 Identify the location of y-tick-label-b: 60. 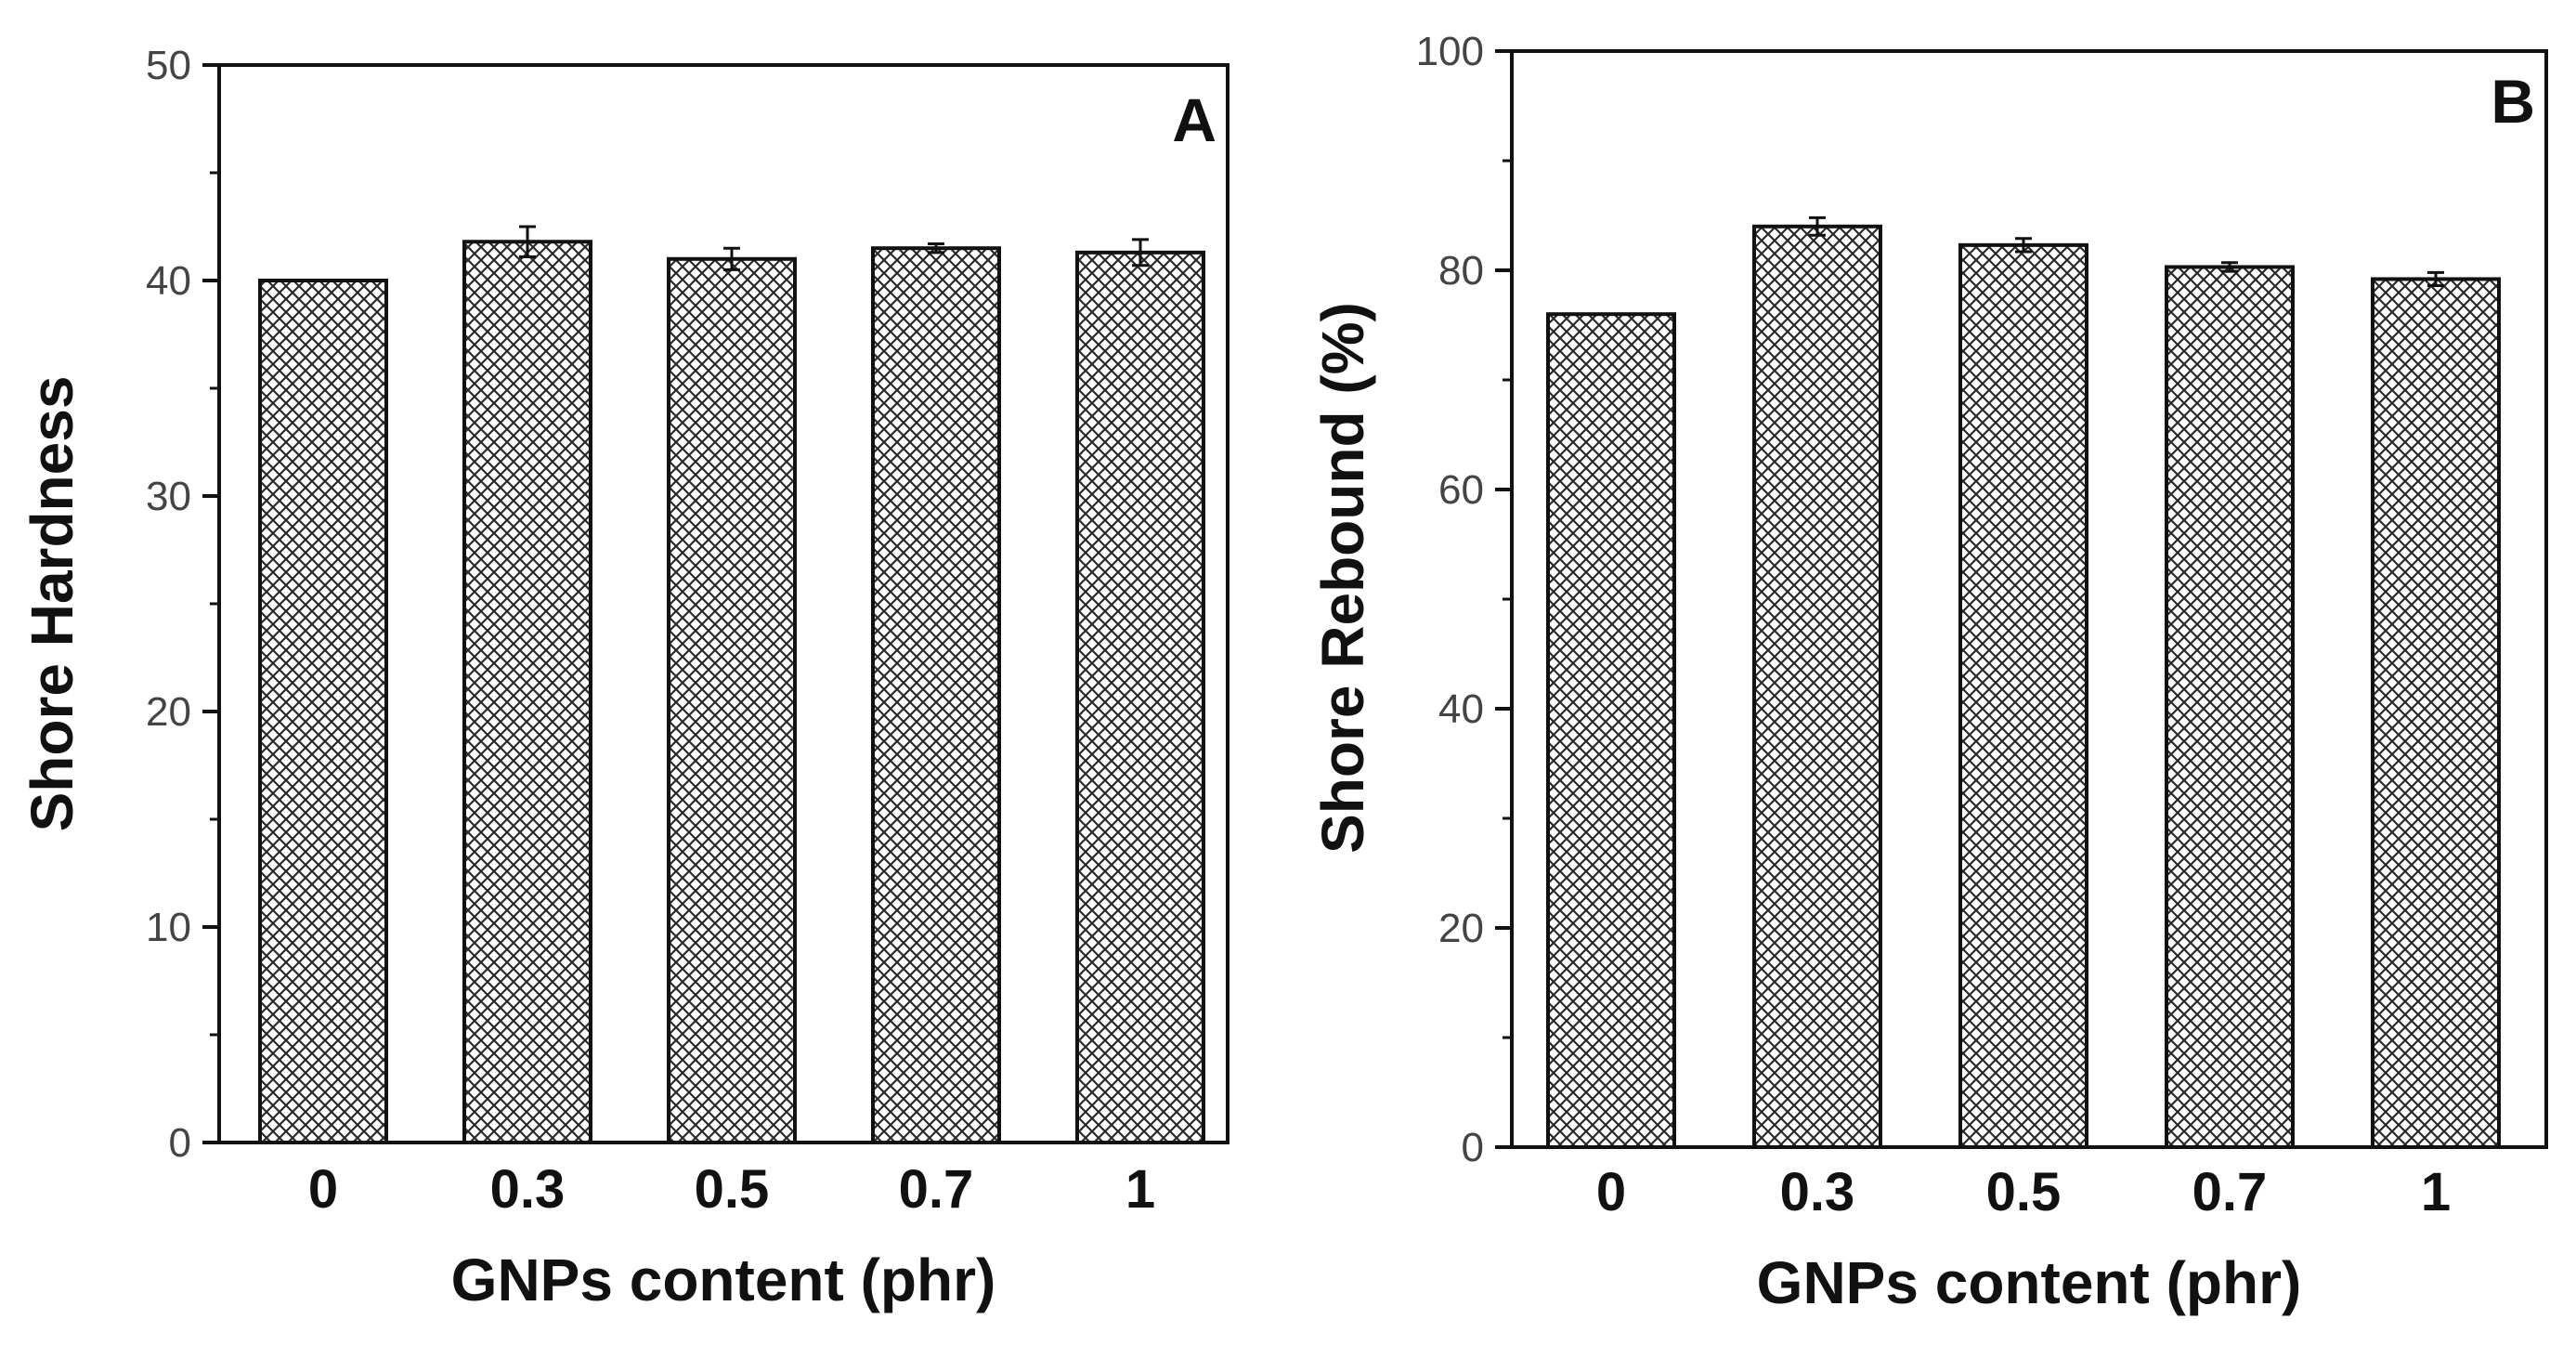
(1461, 490).